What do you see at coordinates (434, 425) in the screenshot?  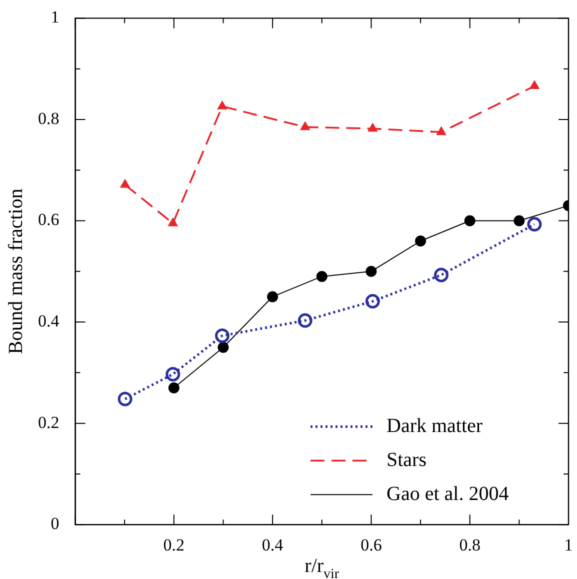 I see `legend-label: Dark matter` at bounding box center [434, 425].